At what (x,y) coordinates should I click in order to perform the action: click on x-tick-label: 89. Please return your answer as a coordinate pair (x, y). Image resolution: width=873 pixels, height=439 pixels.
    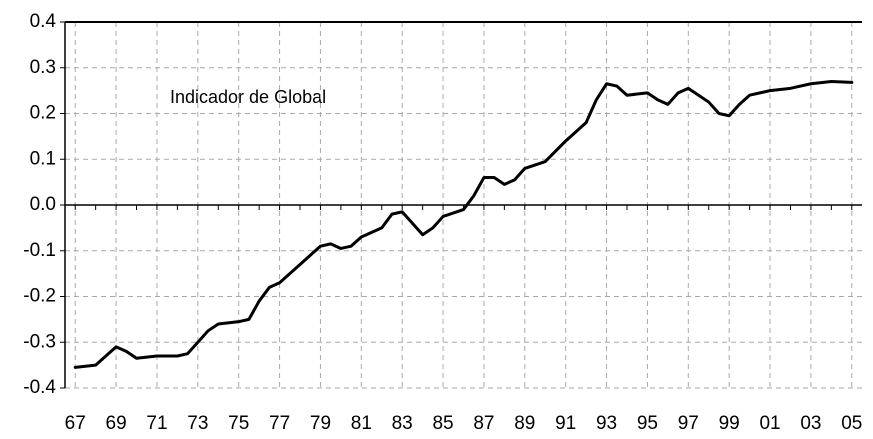
    Looking at the image, I should click on (524, 423).